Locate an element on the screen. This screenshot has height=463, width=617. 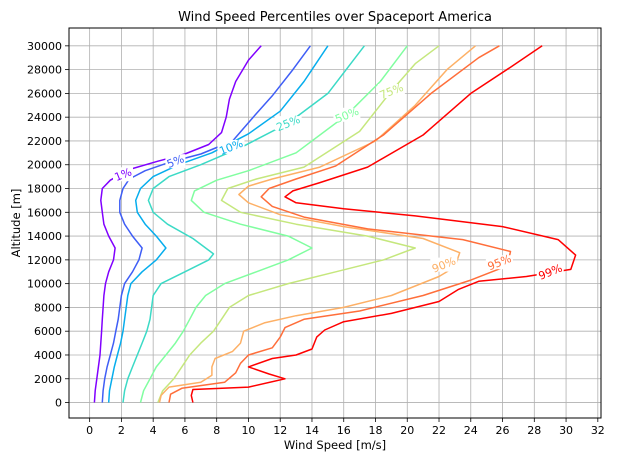
y-tick-label: 10000 is located at coordinates (44, 284).